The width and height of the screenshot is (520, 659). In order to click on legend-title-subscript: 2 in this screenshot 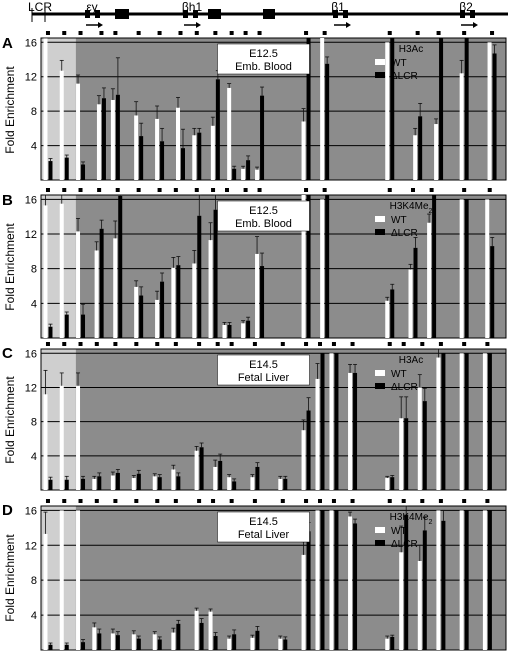, I will do `click(431, 211)`.